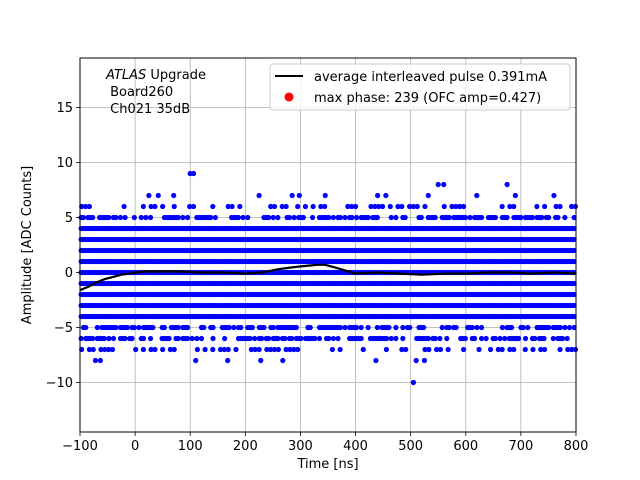  Describe the element at coordinates (148, 109) in the screenshot. I see `channel-label: Ch021 35dB` at that location.